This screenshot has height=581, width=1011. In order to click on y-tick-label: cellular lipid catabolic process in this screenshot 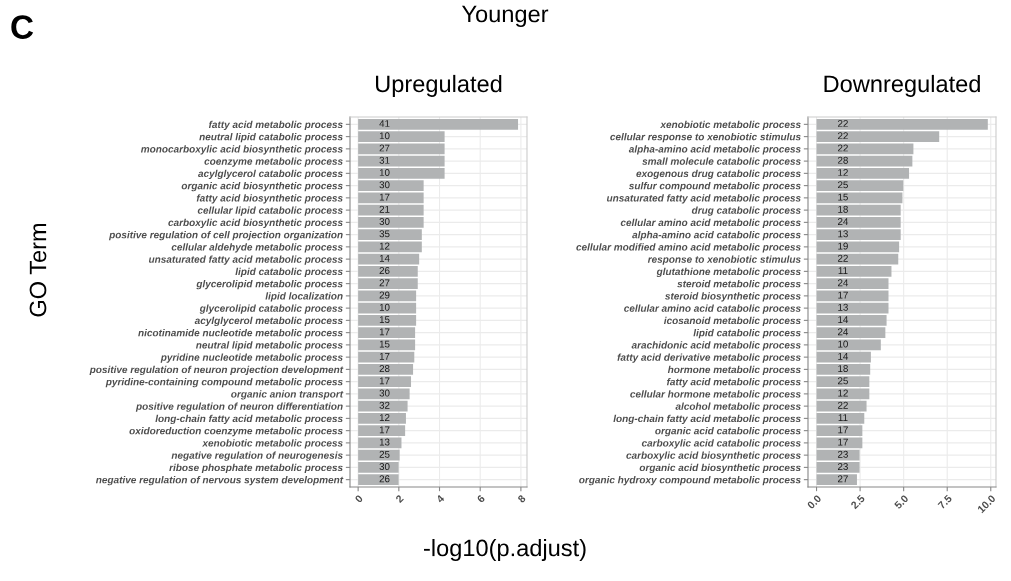, I will do `click(270, 211)`.